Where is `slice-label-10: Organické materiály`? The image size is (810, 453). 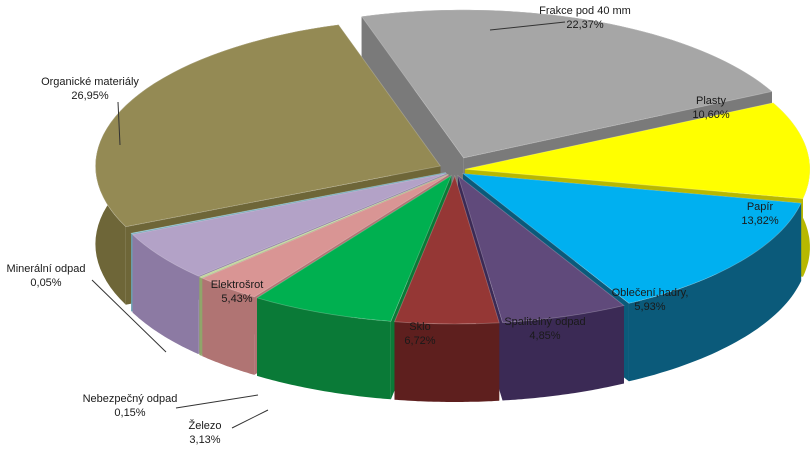
slice-label-10: Organické materiály is located at coordinates (90, 82).